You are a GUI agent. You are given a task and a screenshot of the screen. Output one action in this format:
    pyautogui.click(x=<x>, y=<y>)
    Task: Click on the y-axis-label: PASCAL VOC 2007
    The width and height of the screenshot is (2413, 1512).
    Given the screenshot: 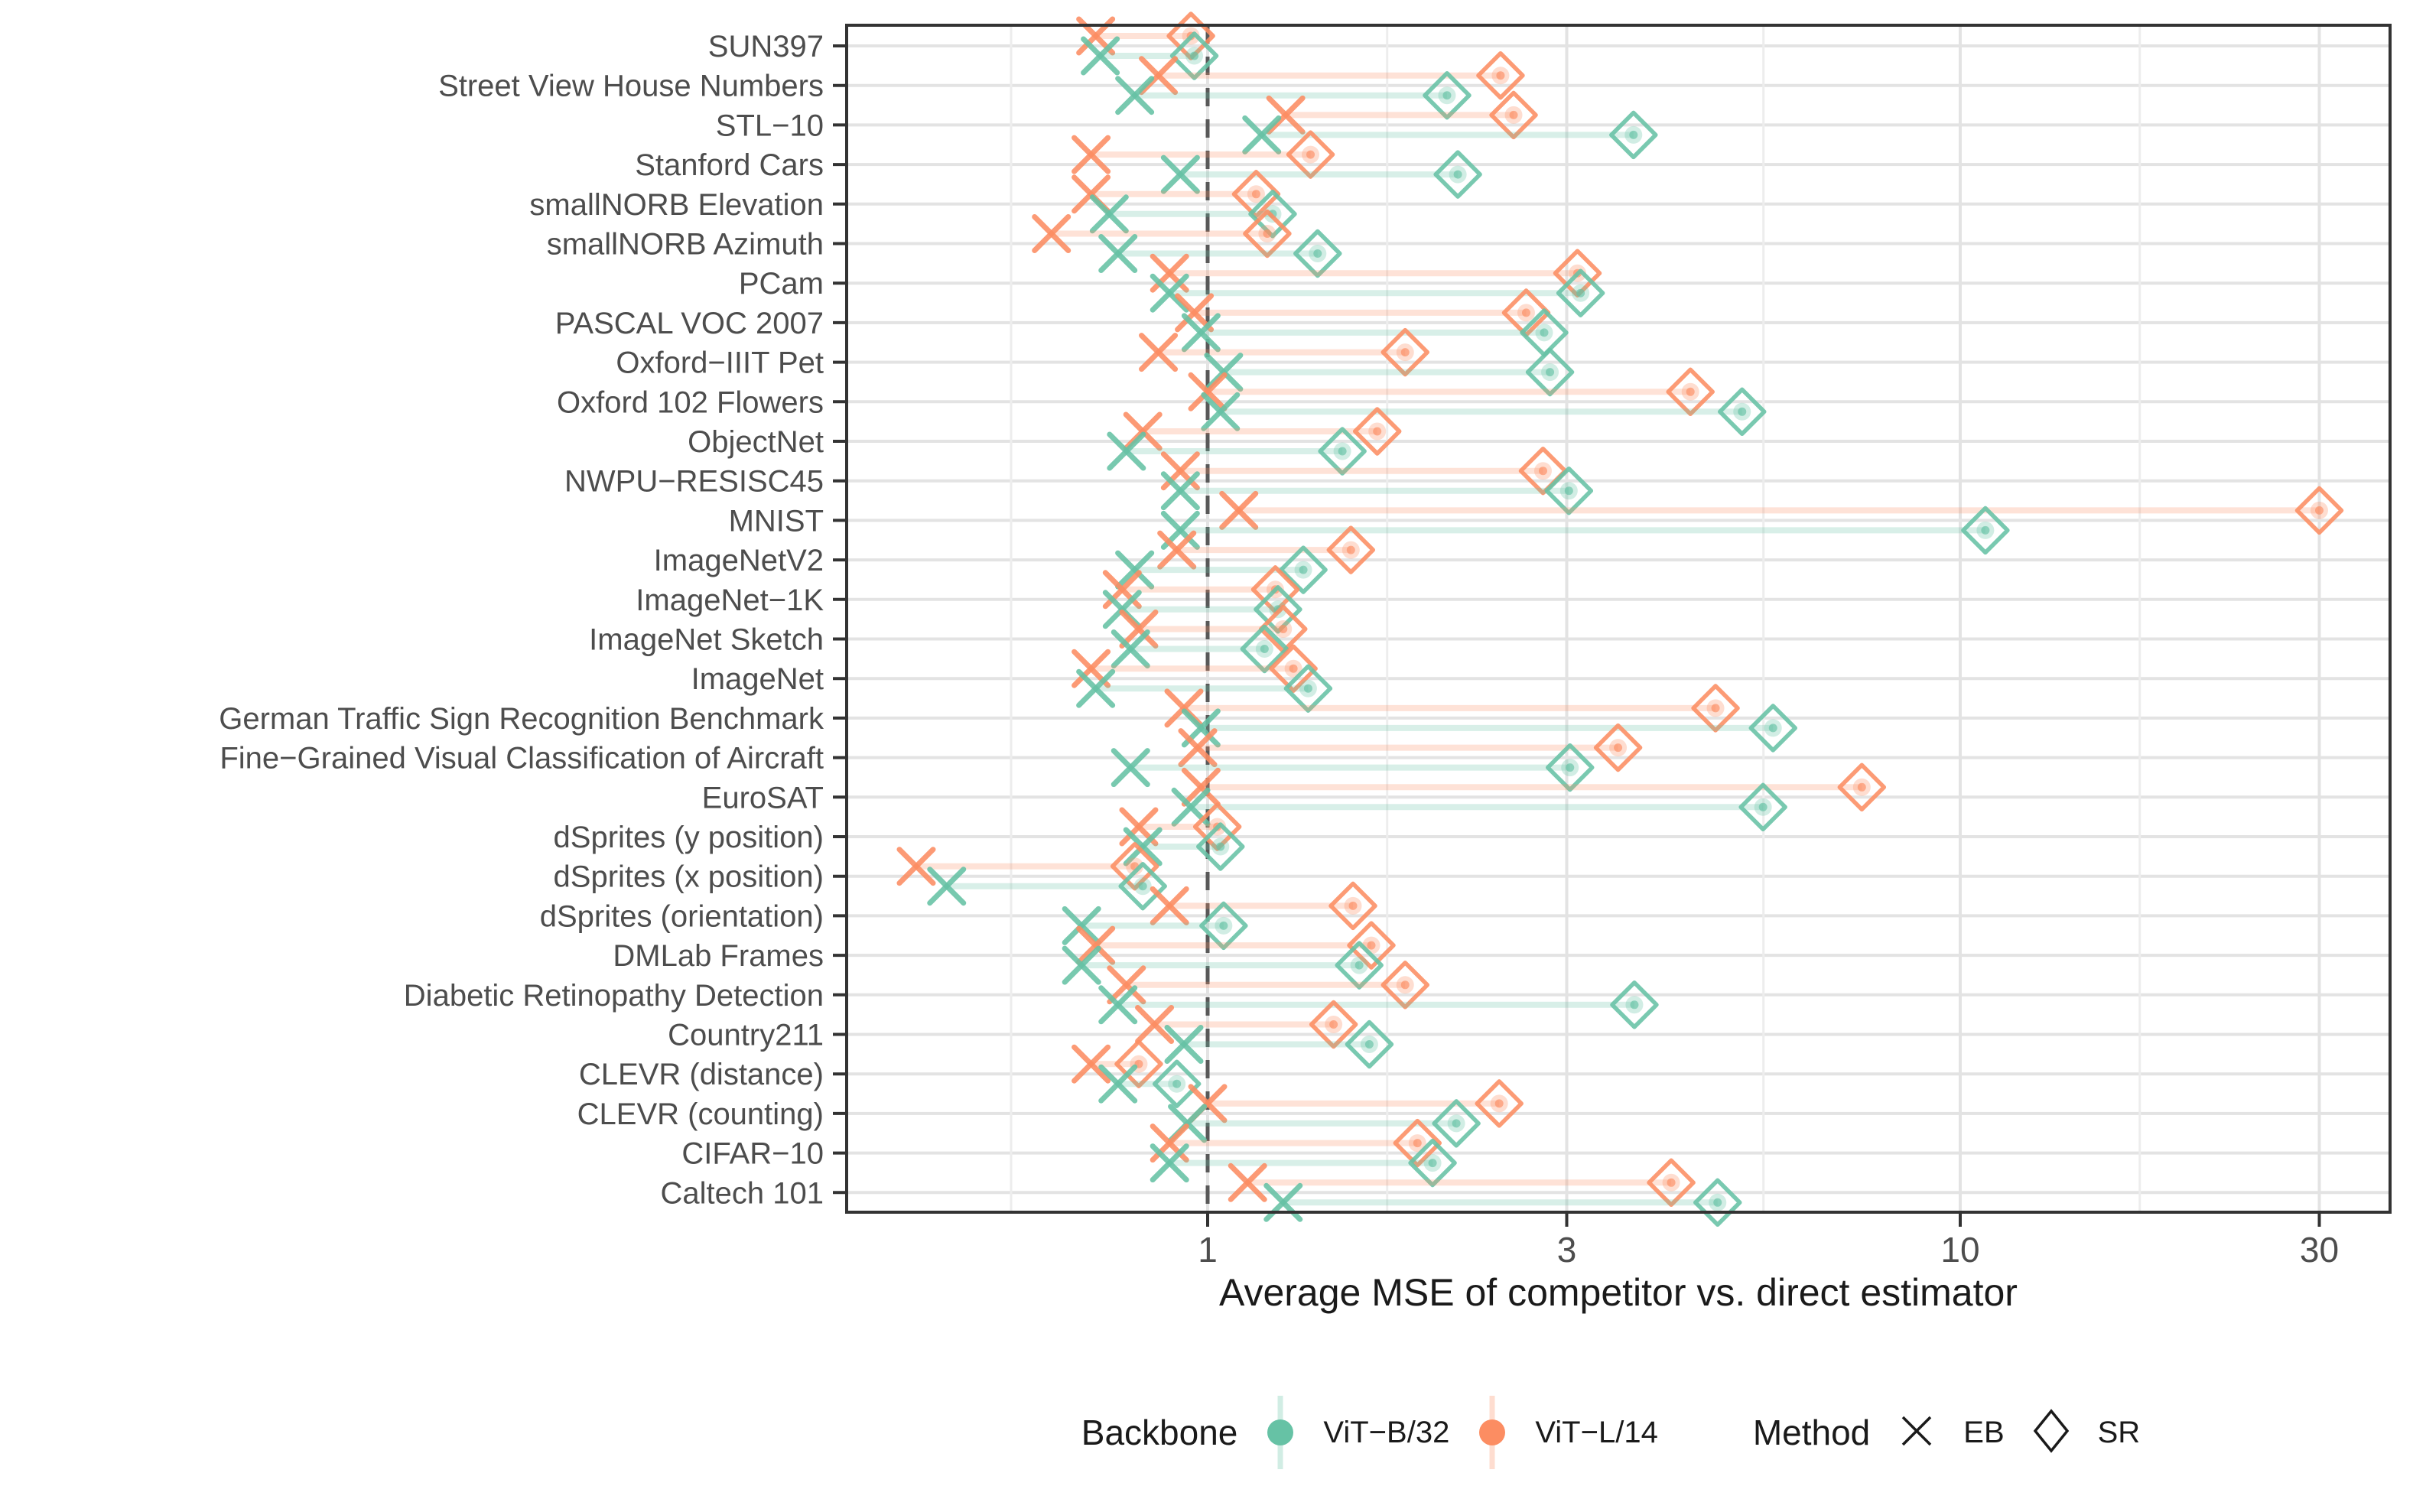 What is the action you would take?
    pyautogui.click(x=689, y=323)
    